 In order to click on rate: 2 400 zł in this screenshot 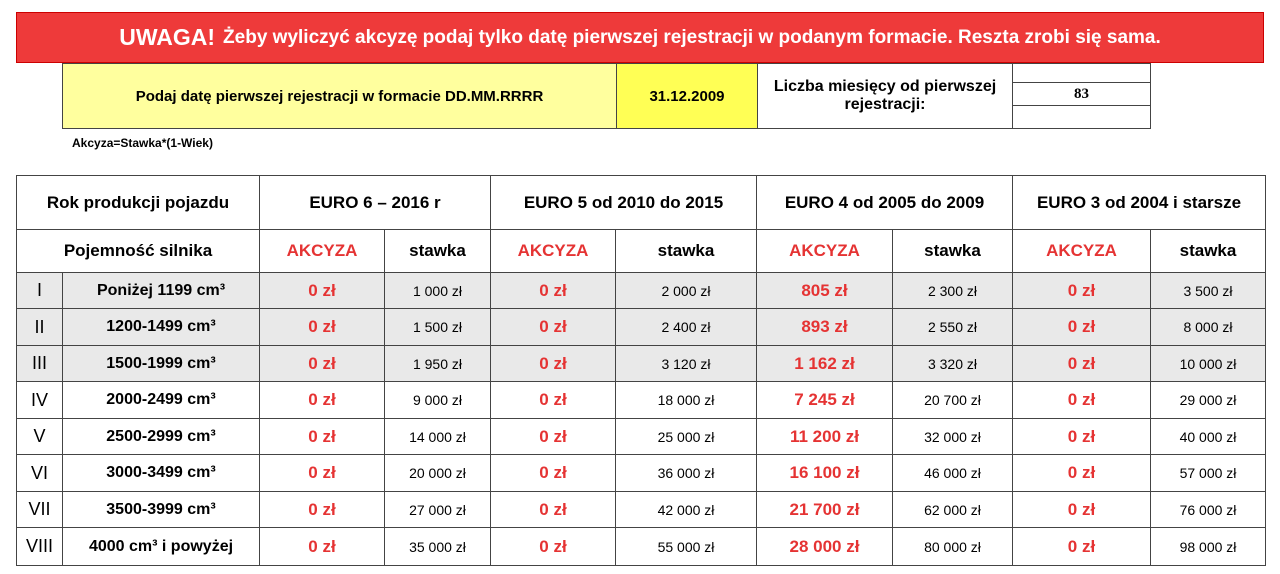, I will do `click(686, 327)`.